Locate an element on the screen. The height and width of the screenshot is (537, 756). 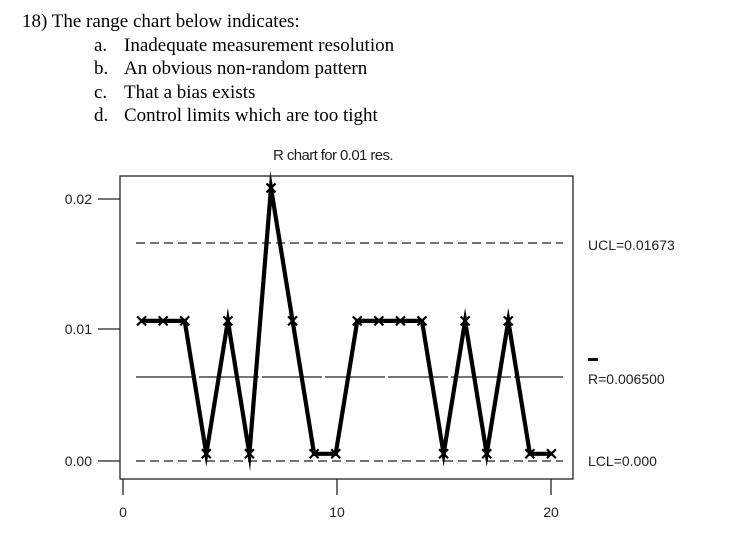
lcl-label: LCL=0.000 is located at coordinates (622, 461).